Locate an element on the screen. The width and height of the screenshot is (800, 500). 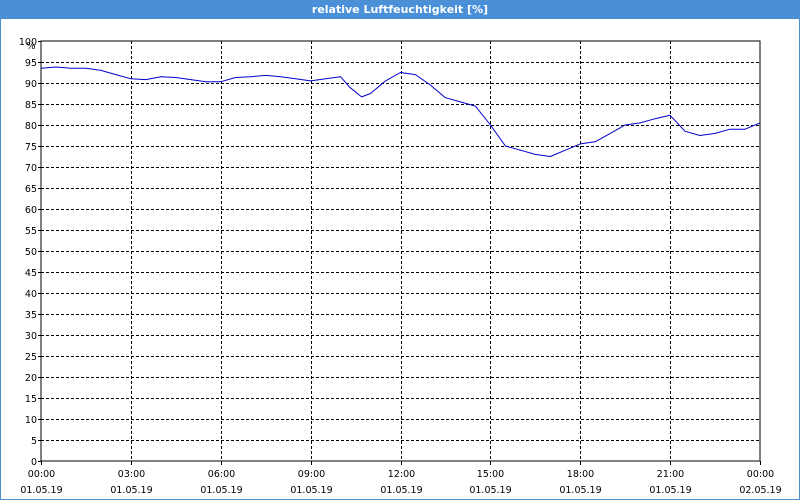
x-tick-date-label: 02.05.19 is located at coordinates (760, 490).